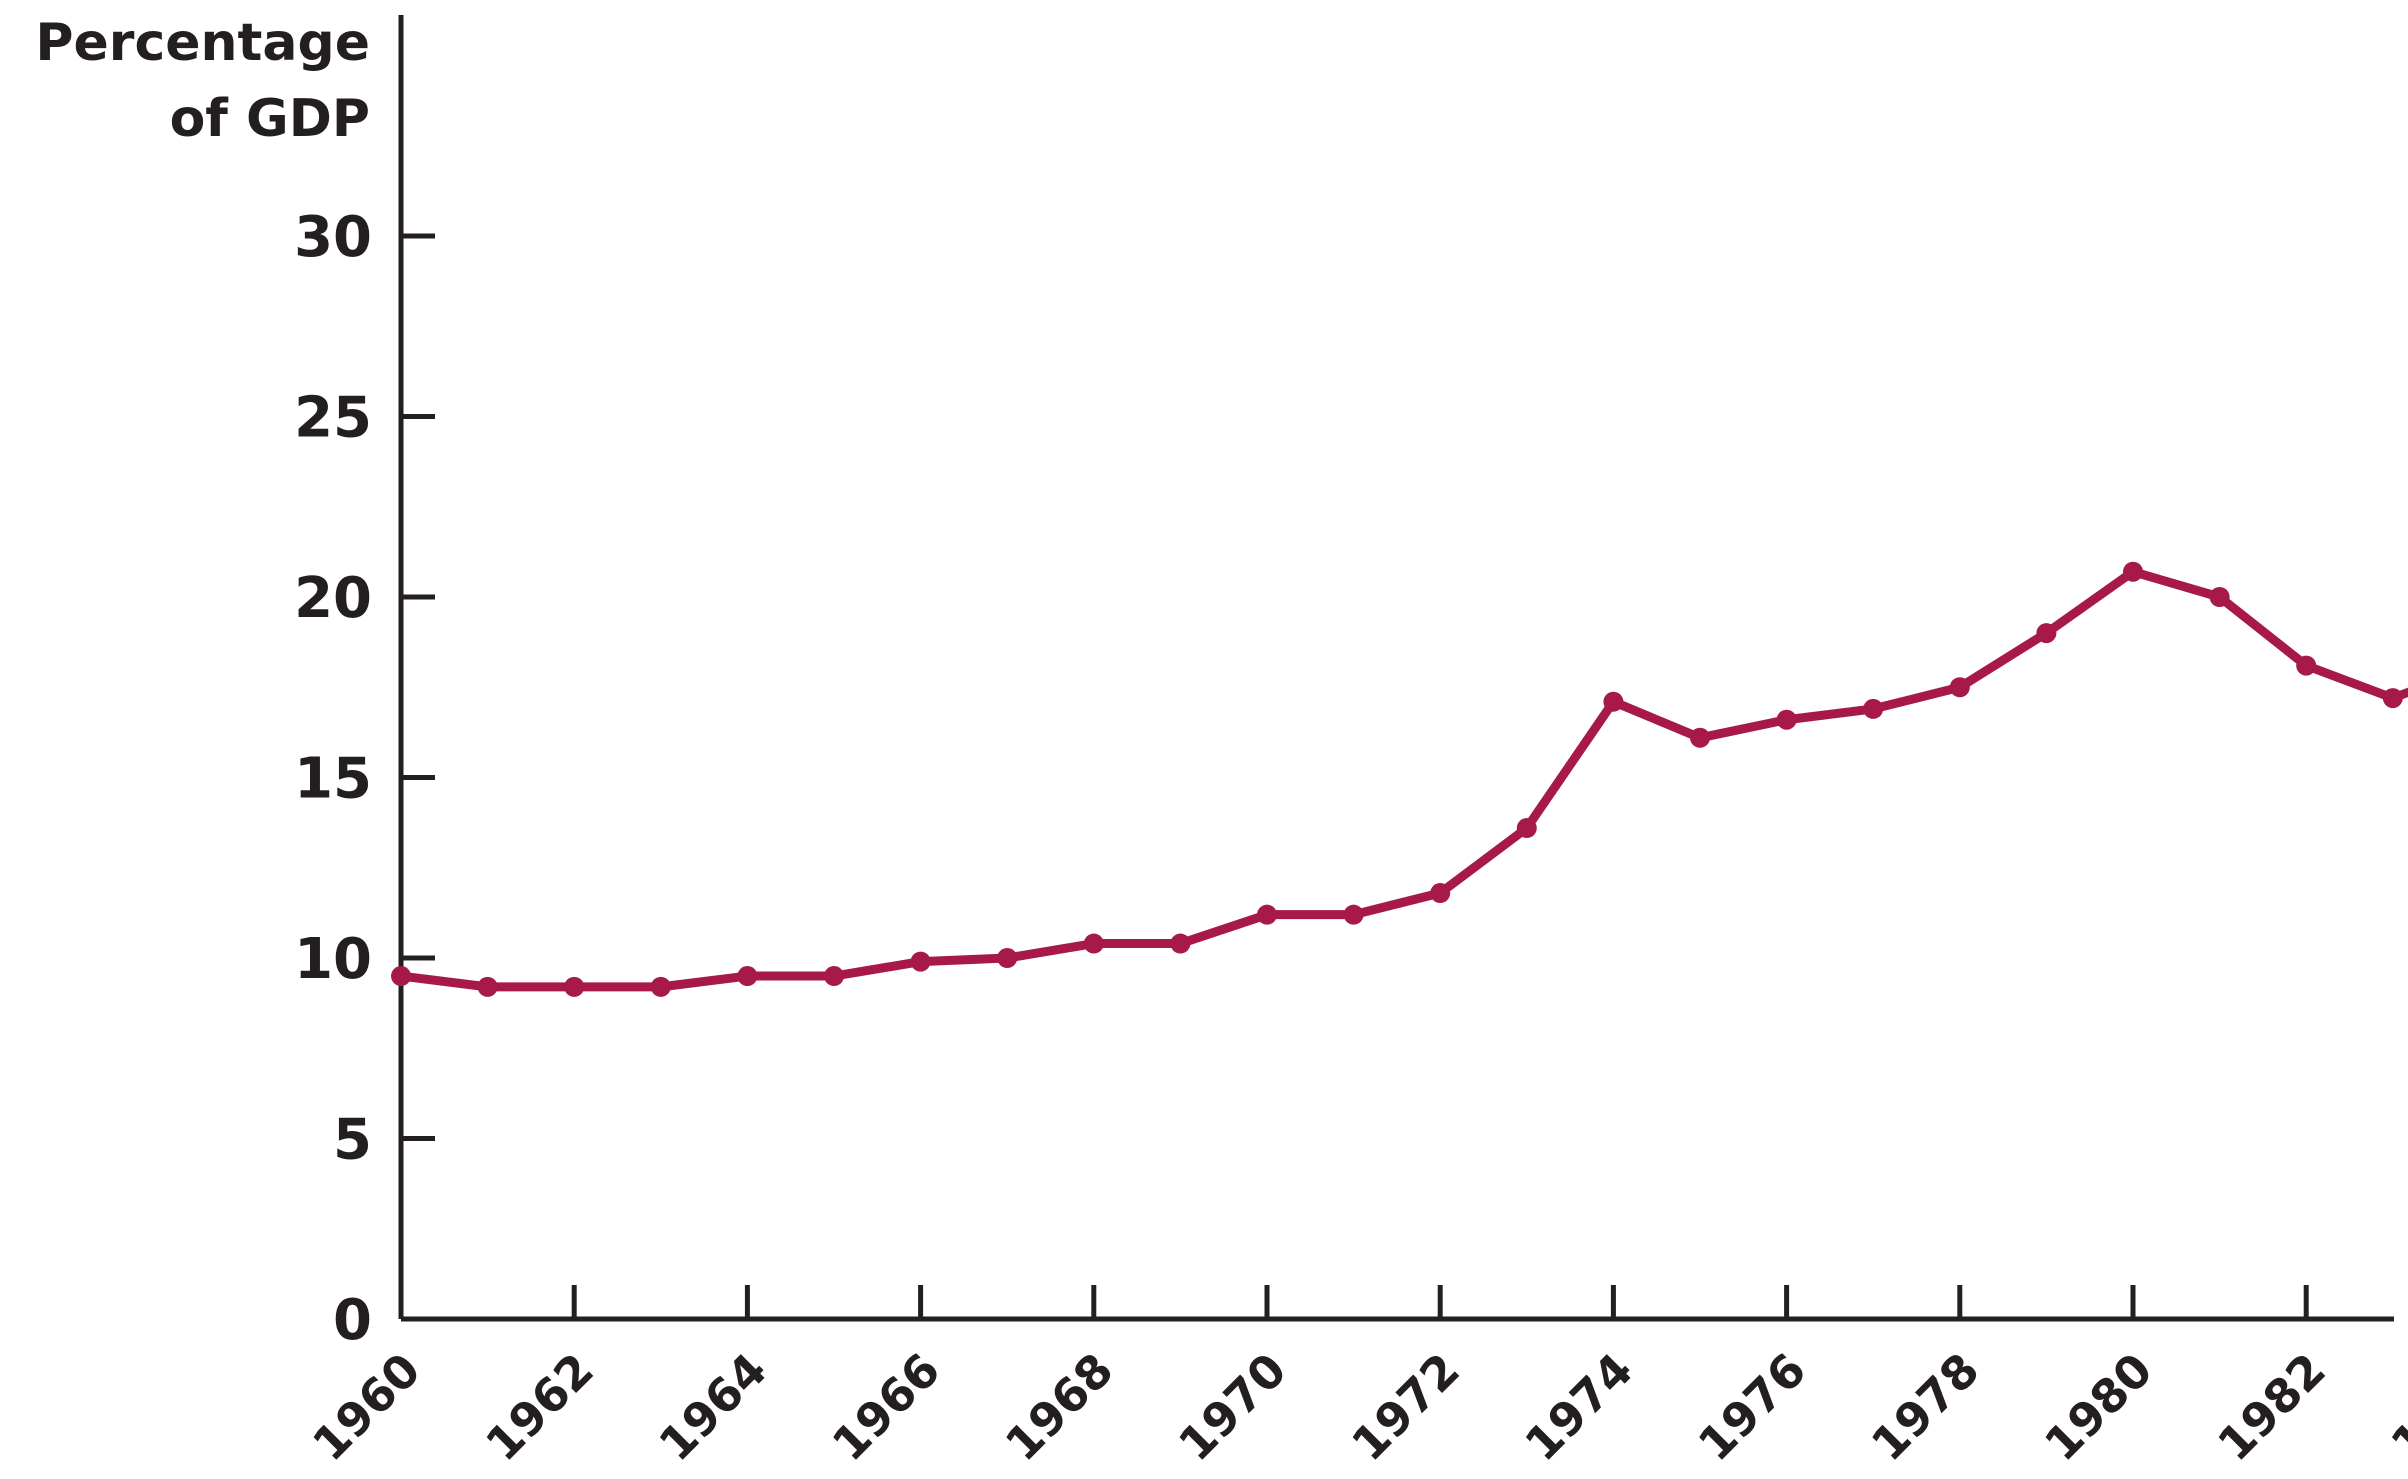 This screenshot has width=2408, height=1479. What do you see at coordinates (712, 1407) in the screenshot?
I see `x-tick-label: 1964` at bounding box center [712, 1407].